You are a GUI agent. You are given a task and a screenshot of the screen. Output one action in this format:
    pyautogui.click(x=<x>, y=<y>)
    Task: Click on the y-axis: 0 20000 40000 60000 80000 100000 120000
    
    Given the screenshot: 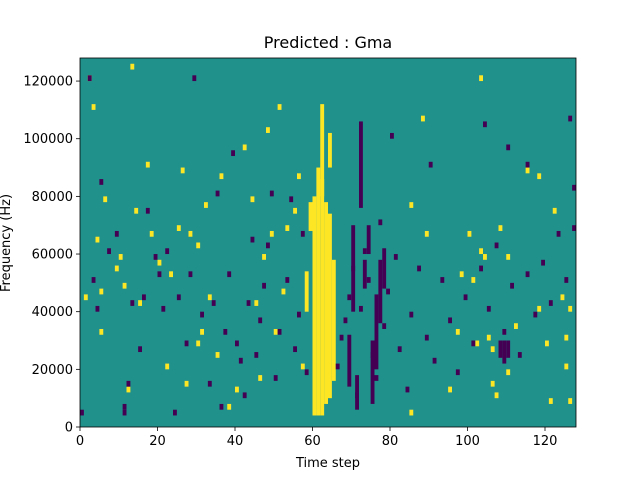 What is the action you would take?
    pyautogui.click(x=51, y=255)
    